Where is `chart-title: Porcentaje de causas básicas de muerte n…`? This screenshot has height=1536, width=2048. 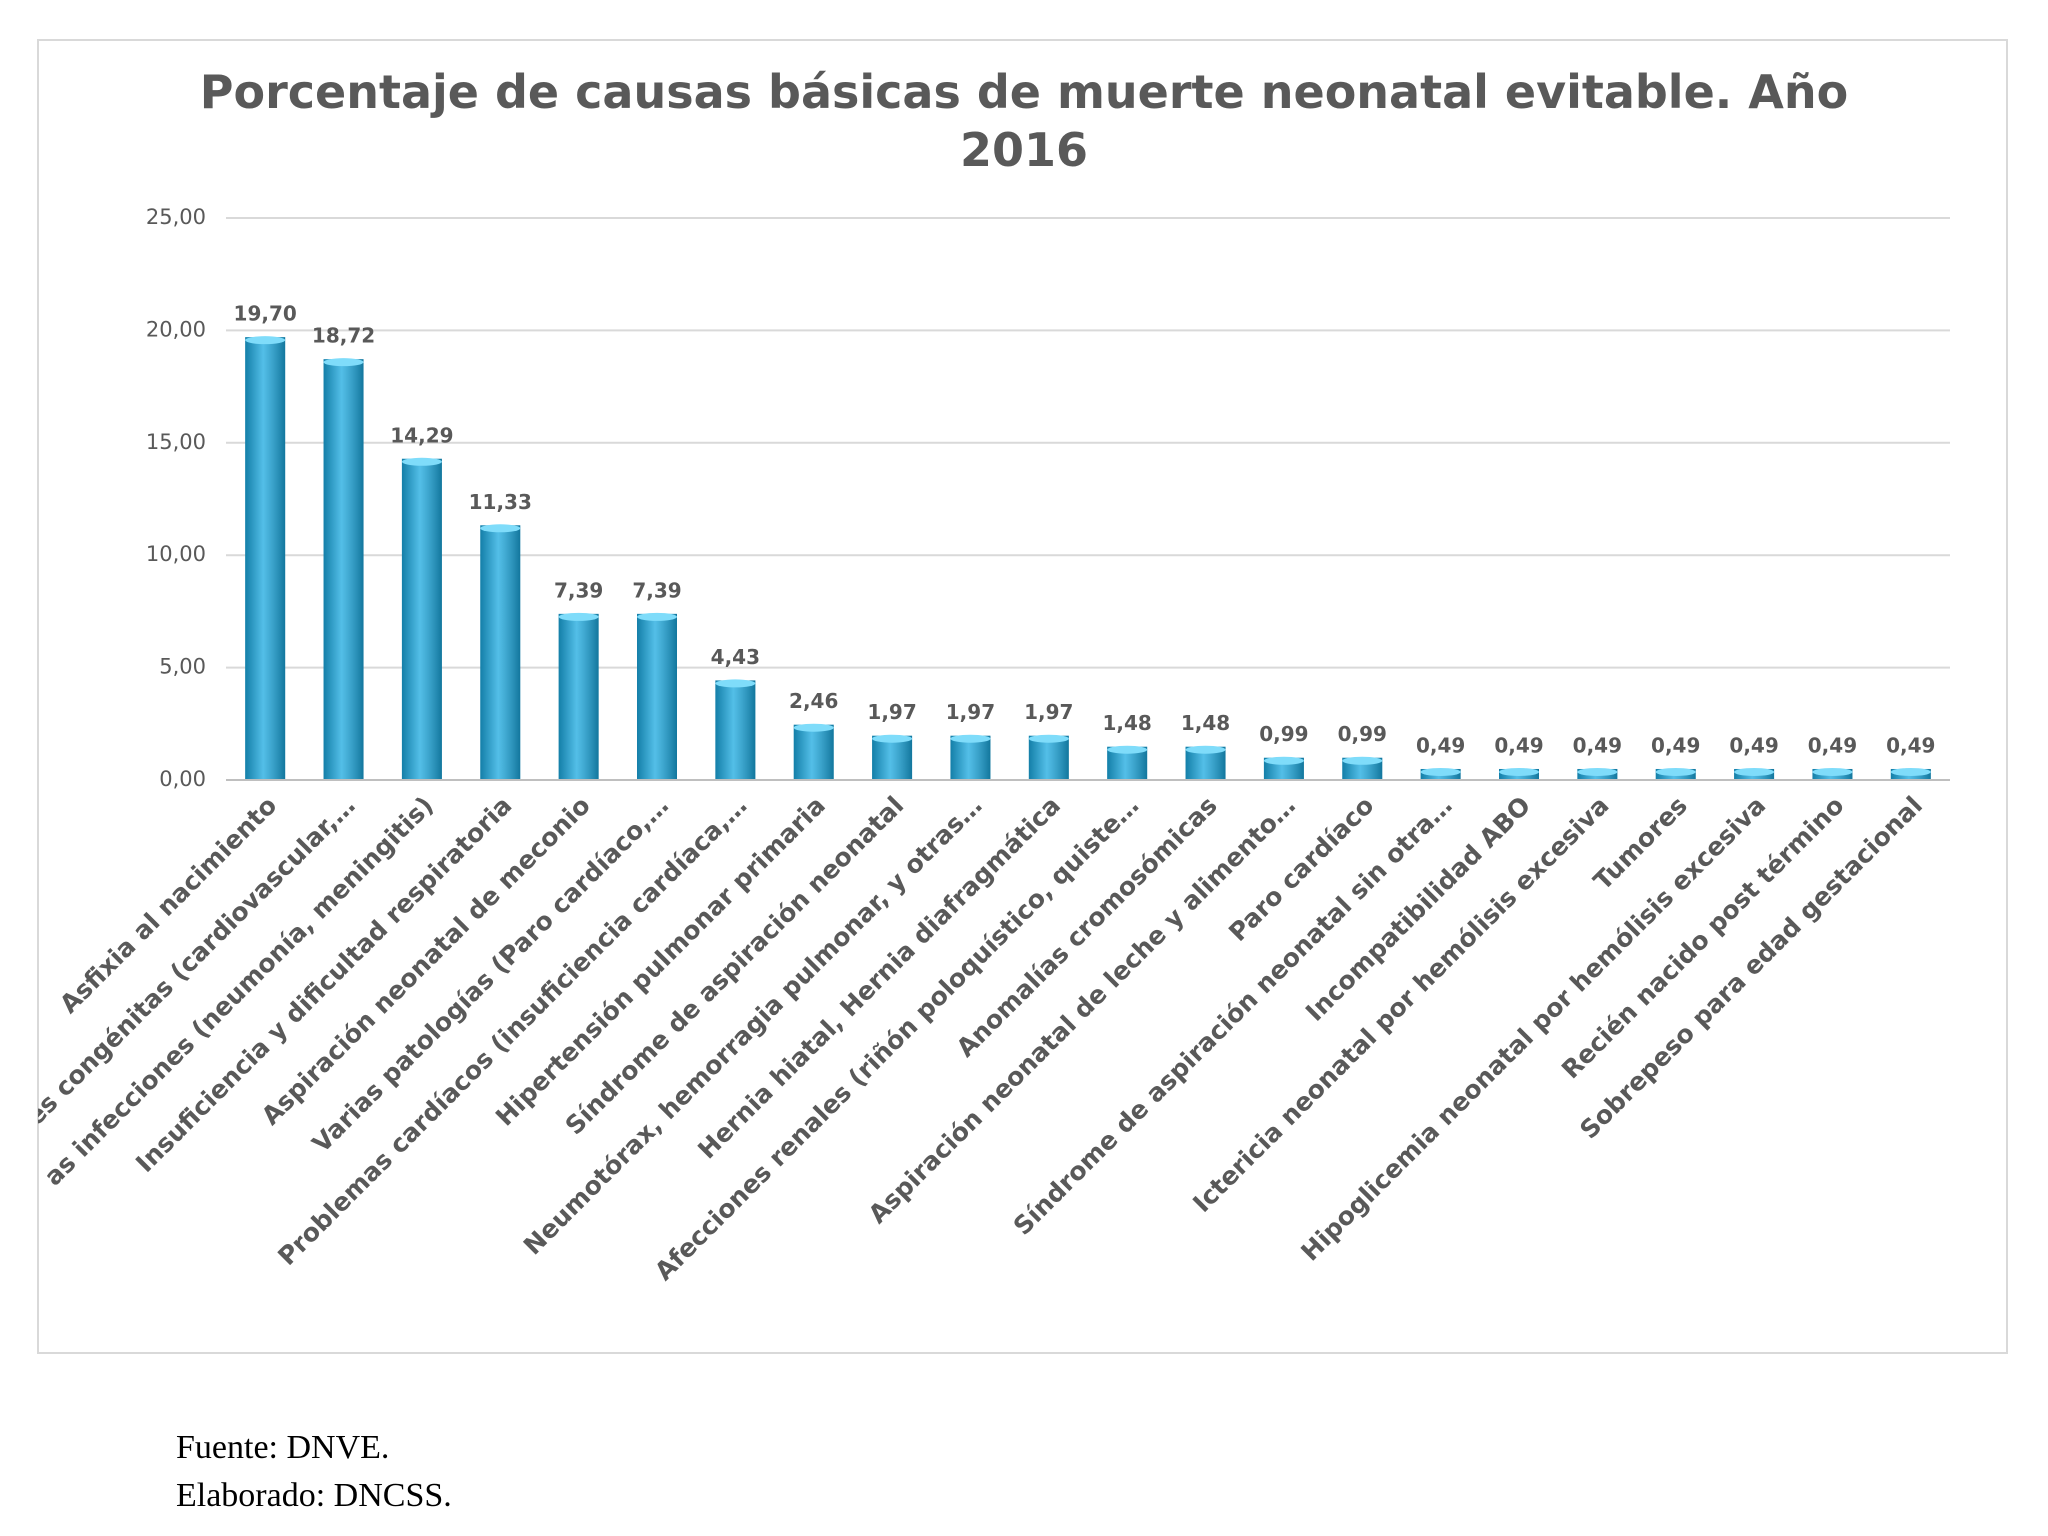 chart-title: Porcentaje de causas básicas de muerte n… is located at coordinates (1024, 121).